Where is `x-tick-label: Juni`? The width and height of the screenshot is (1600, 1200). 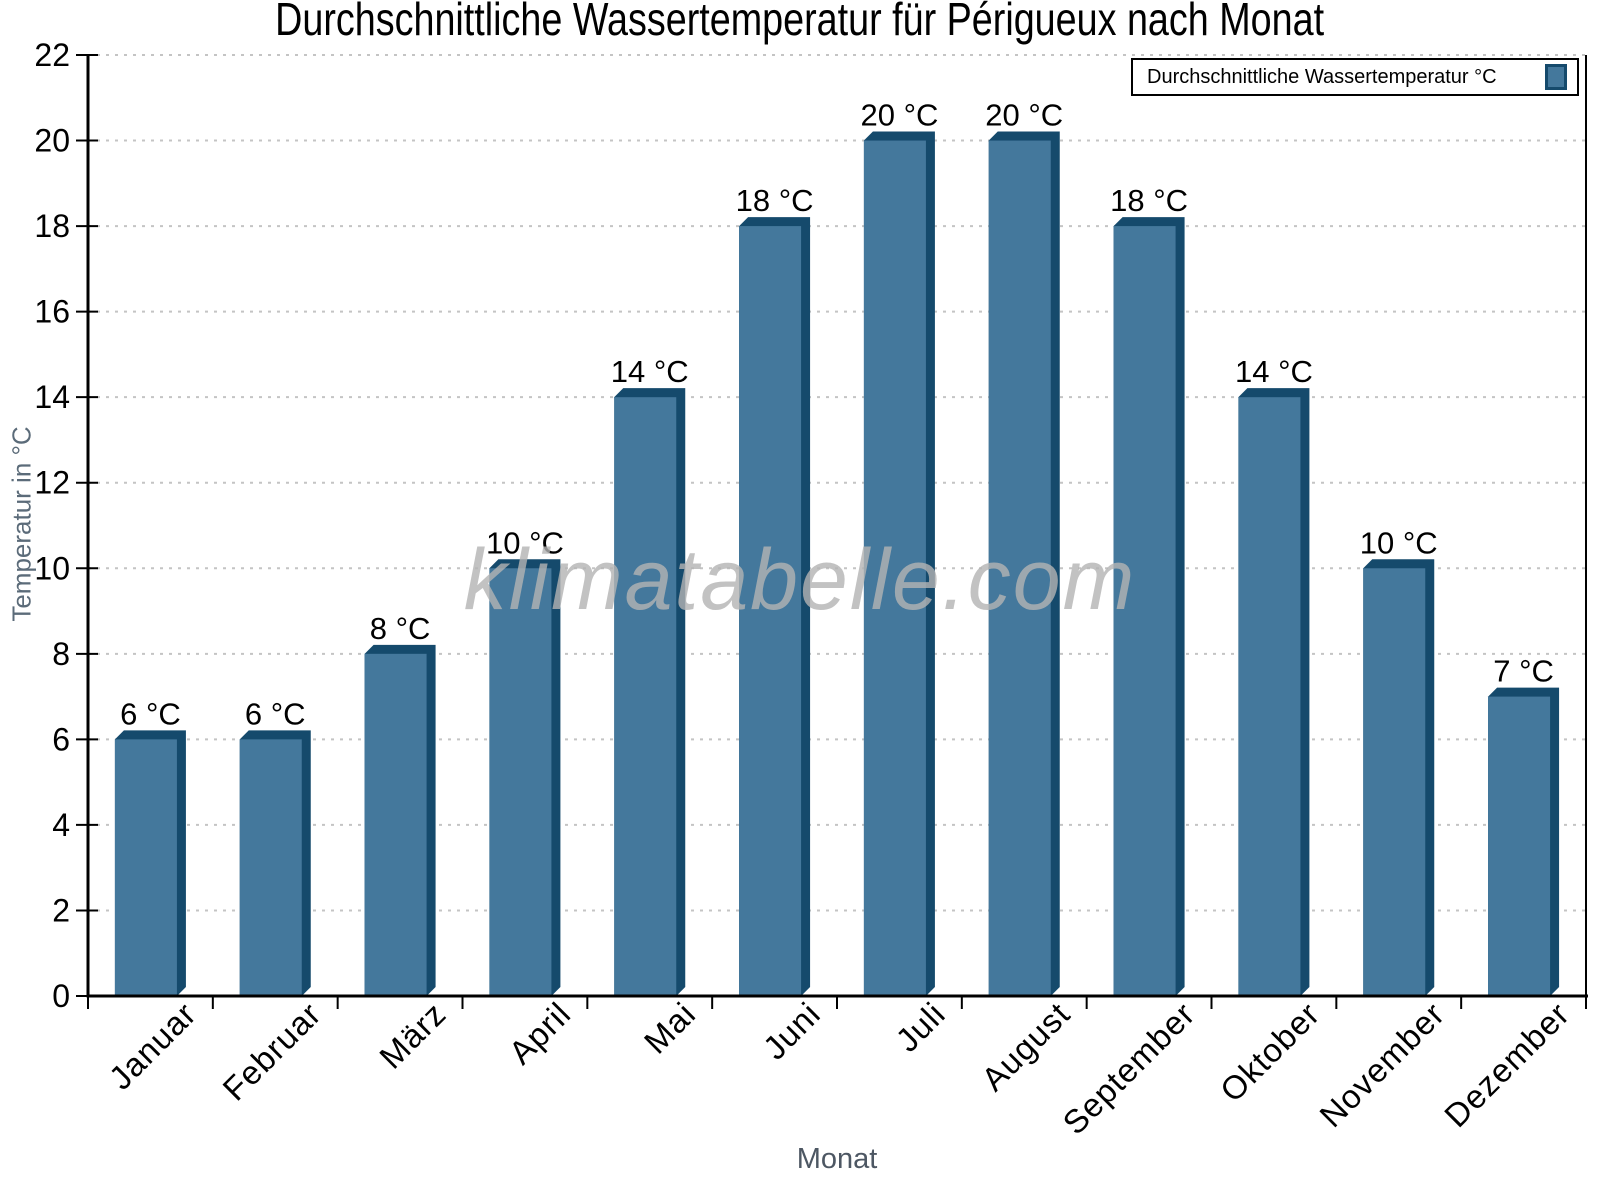
x-tick-label: Juni is located at coordinates (792, 1031).